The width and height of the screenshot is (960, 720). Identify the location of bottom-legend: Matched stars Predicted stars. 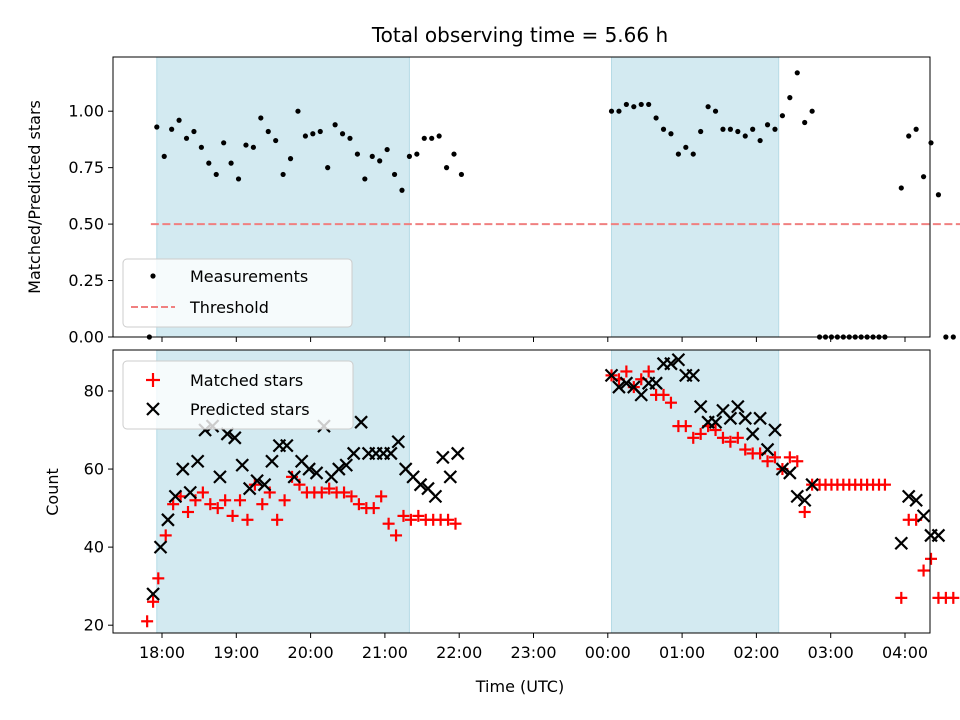
(238, 395).